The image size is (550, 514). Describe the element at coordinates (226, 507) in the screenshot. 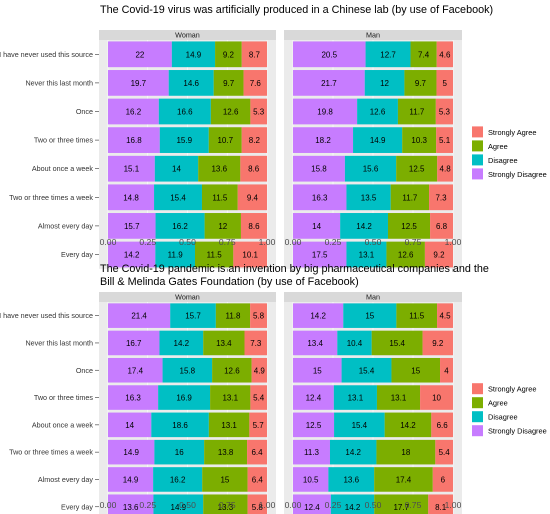

I see `data-label: 13.3` at that location.